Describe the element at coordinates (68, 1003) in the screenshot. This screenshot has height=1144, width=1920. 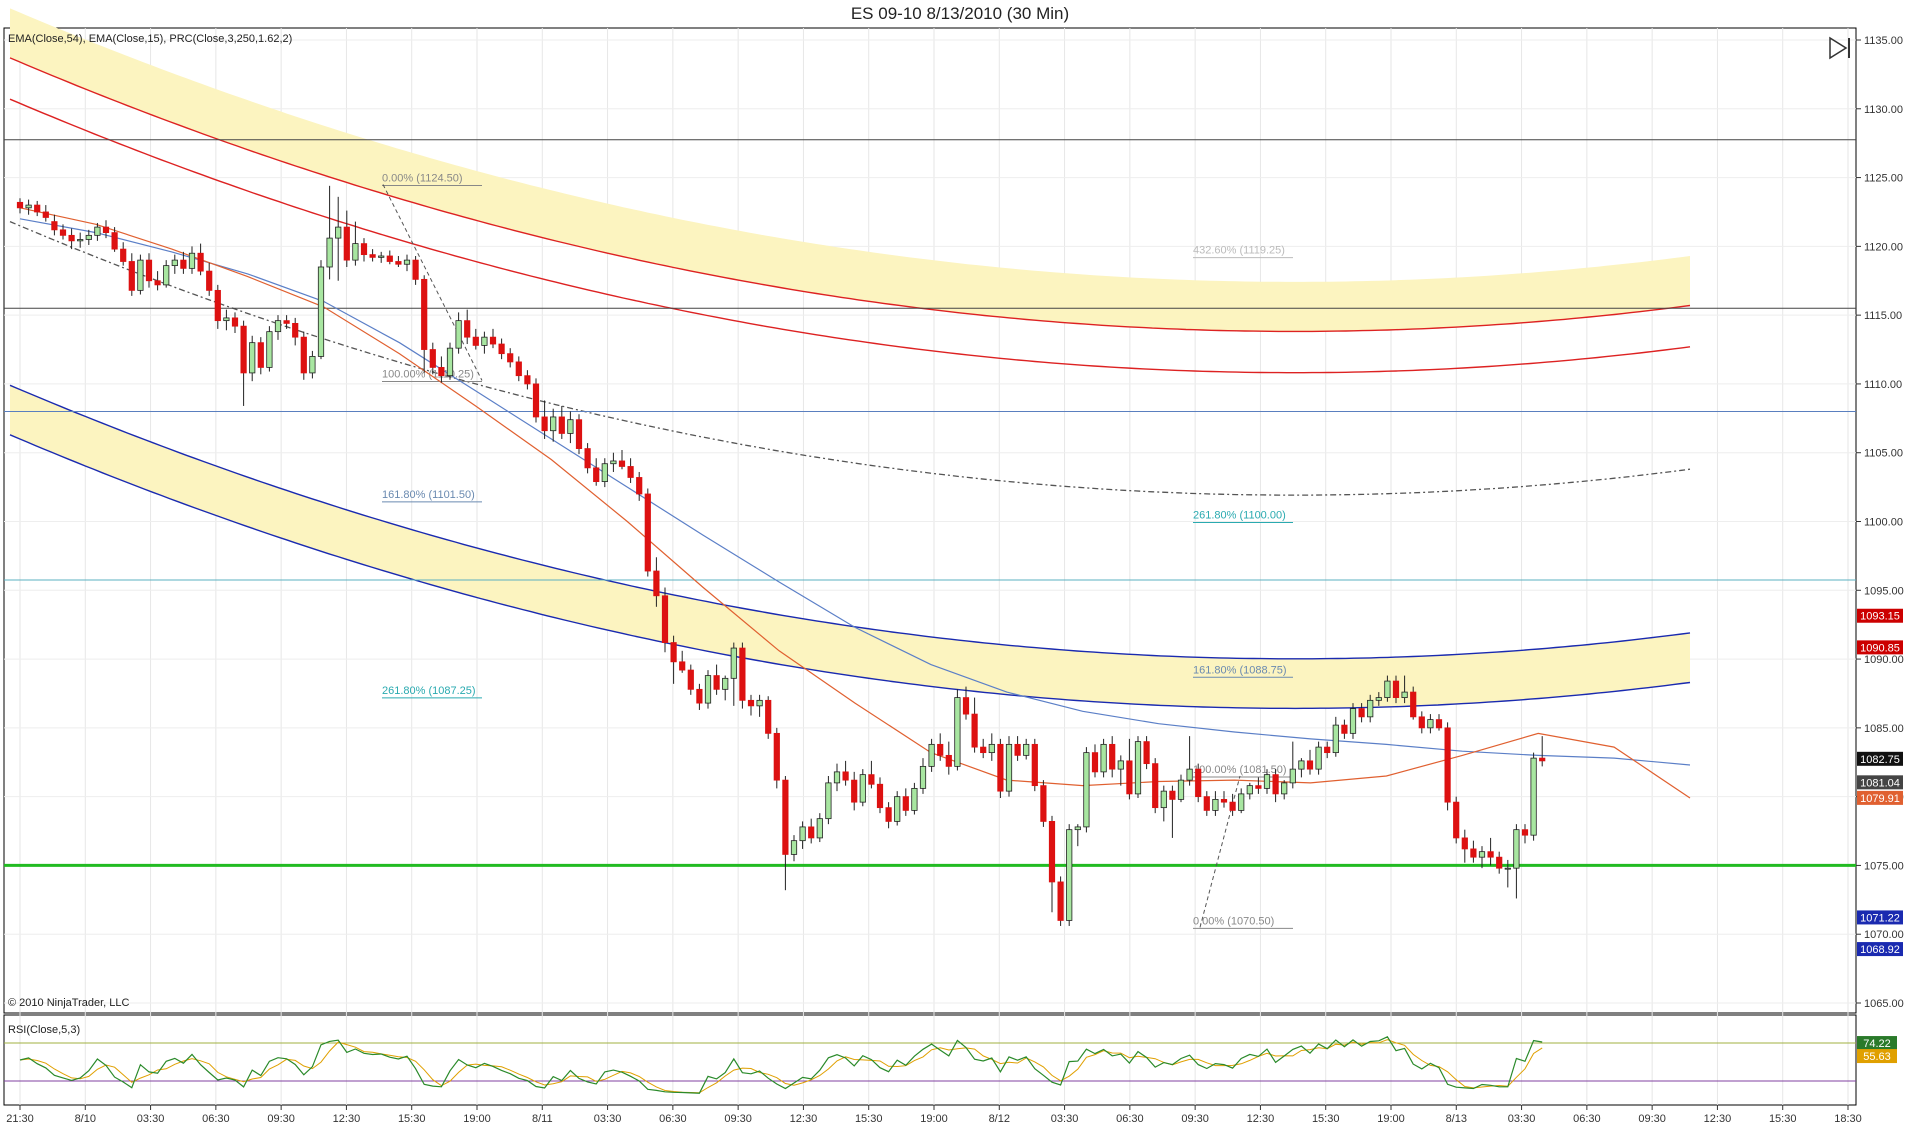
I see `copyright-label: © 2010 NinjaTrader, LLC` at that location.